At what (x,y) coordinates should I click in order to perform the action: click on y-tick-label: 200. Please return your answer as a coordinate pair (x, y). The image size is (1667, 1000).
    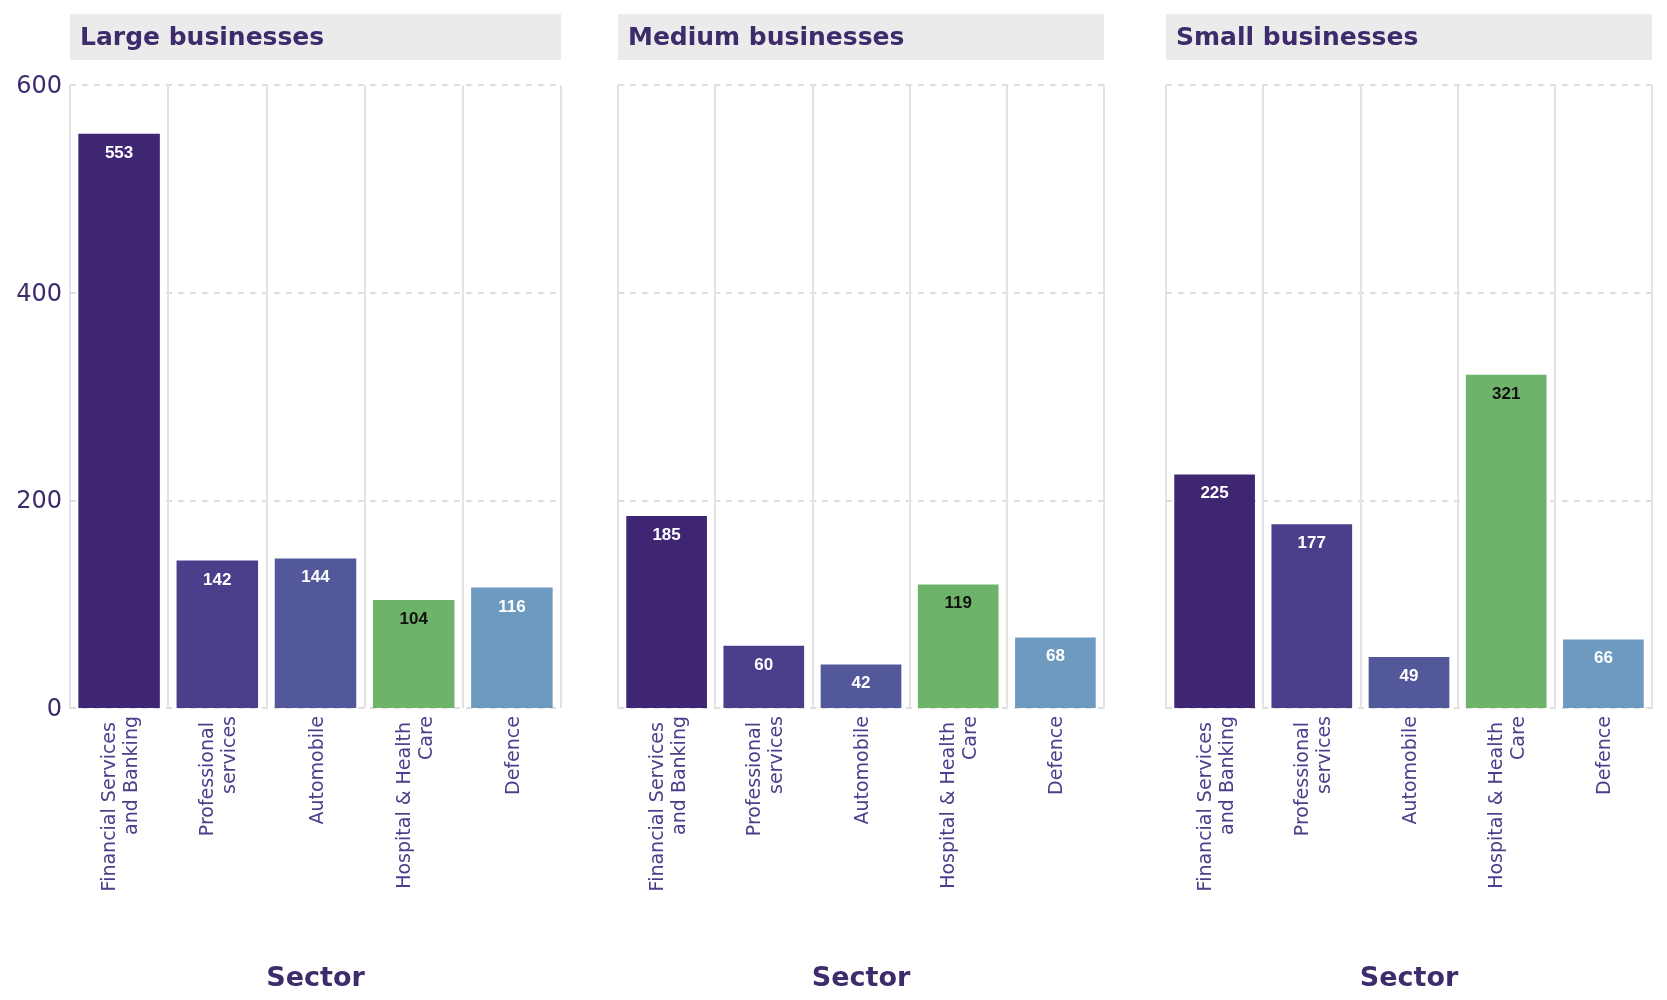
    Looking at the image, I should click on (39, 500).